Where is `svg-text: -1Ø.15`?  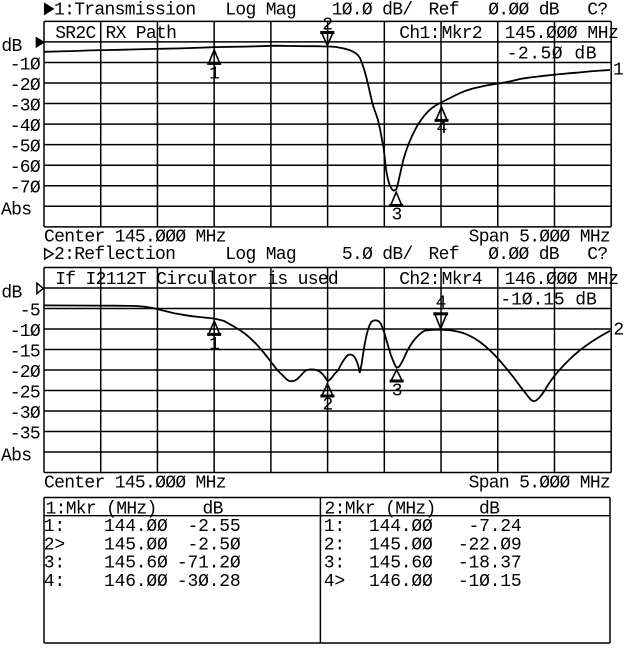 svg-text: -1Ø.15 is located at coordinates (490, 582).